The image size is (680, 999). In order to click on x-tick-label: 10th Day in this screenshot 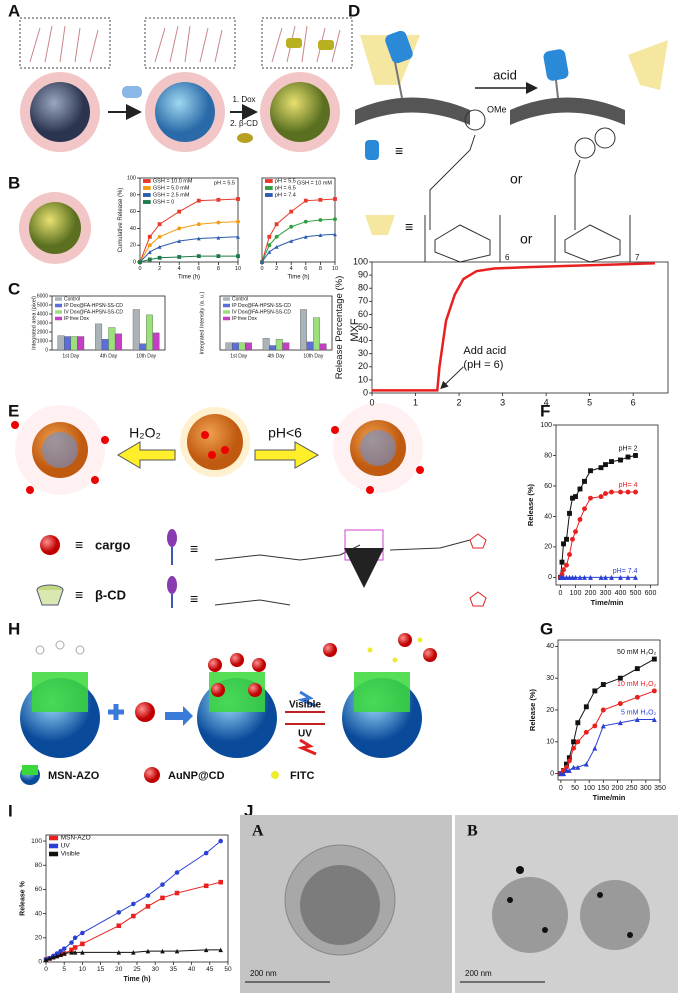, I will do `click(146, 356)`.